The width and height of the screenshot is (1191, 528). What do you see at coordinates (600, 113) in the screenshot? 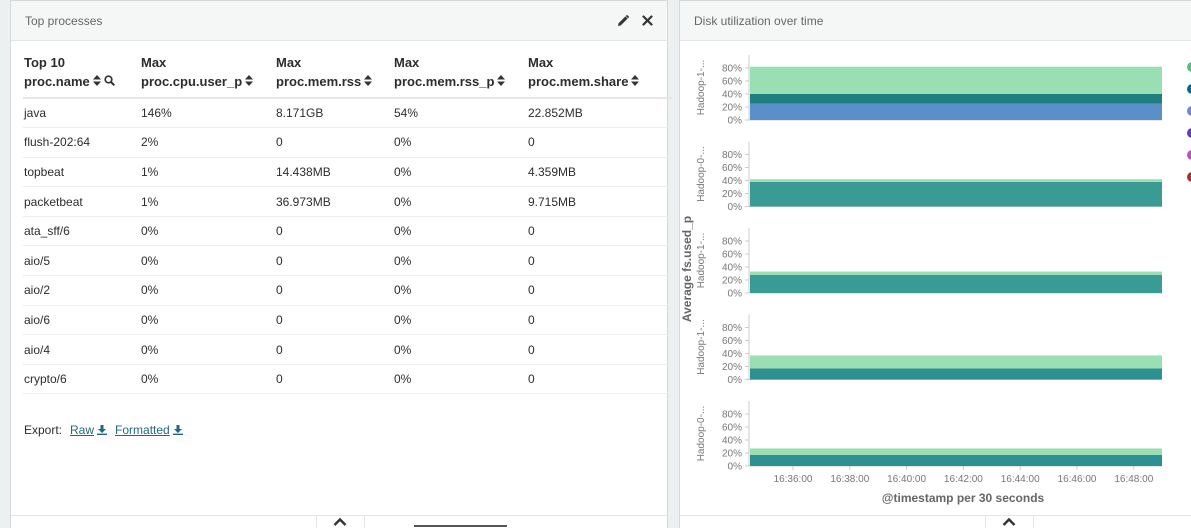
I see `cell-mem-share: 22.852MB` at bounding box center [600, 113].